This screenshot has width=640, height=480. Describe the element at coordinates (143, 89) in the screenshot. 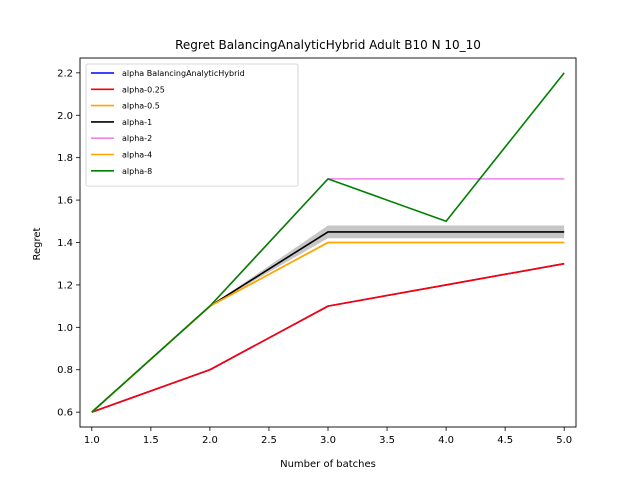

I see `legend-label: alpha-0.25` at that location.